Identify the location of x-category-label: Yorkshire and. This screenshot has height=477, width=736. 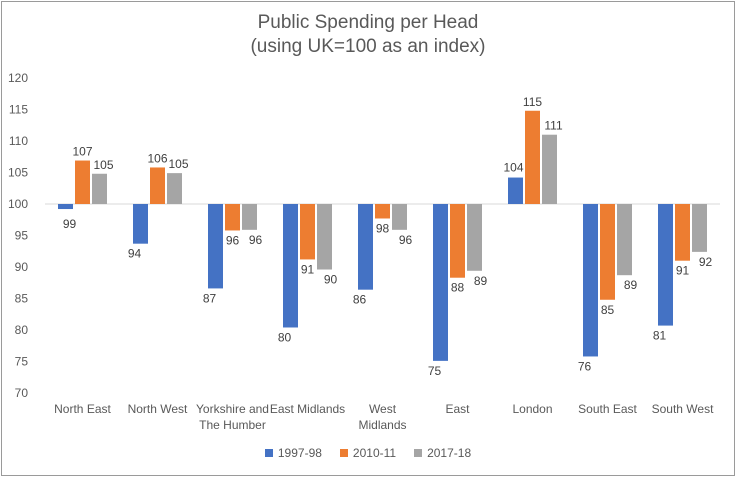
(232, 409).